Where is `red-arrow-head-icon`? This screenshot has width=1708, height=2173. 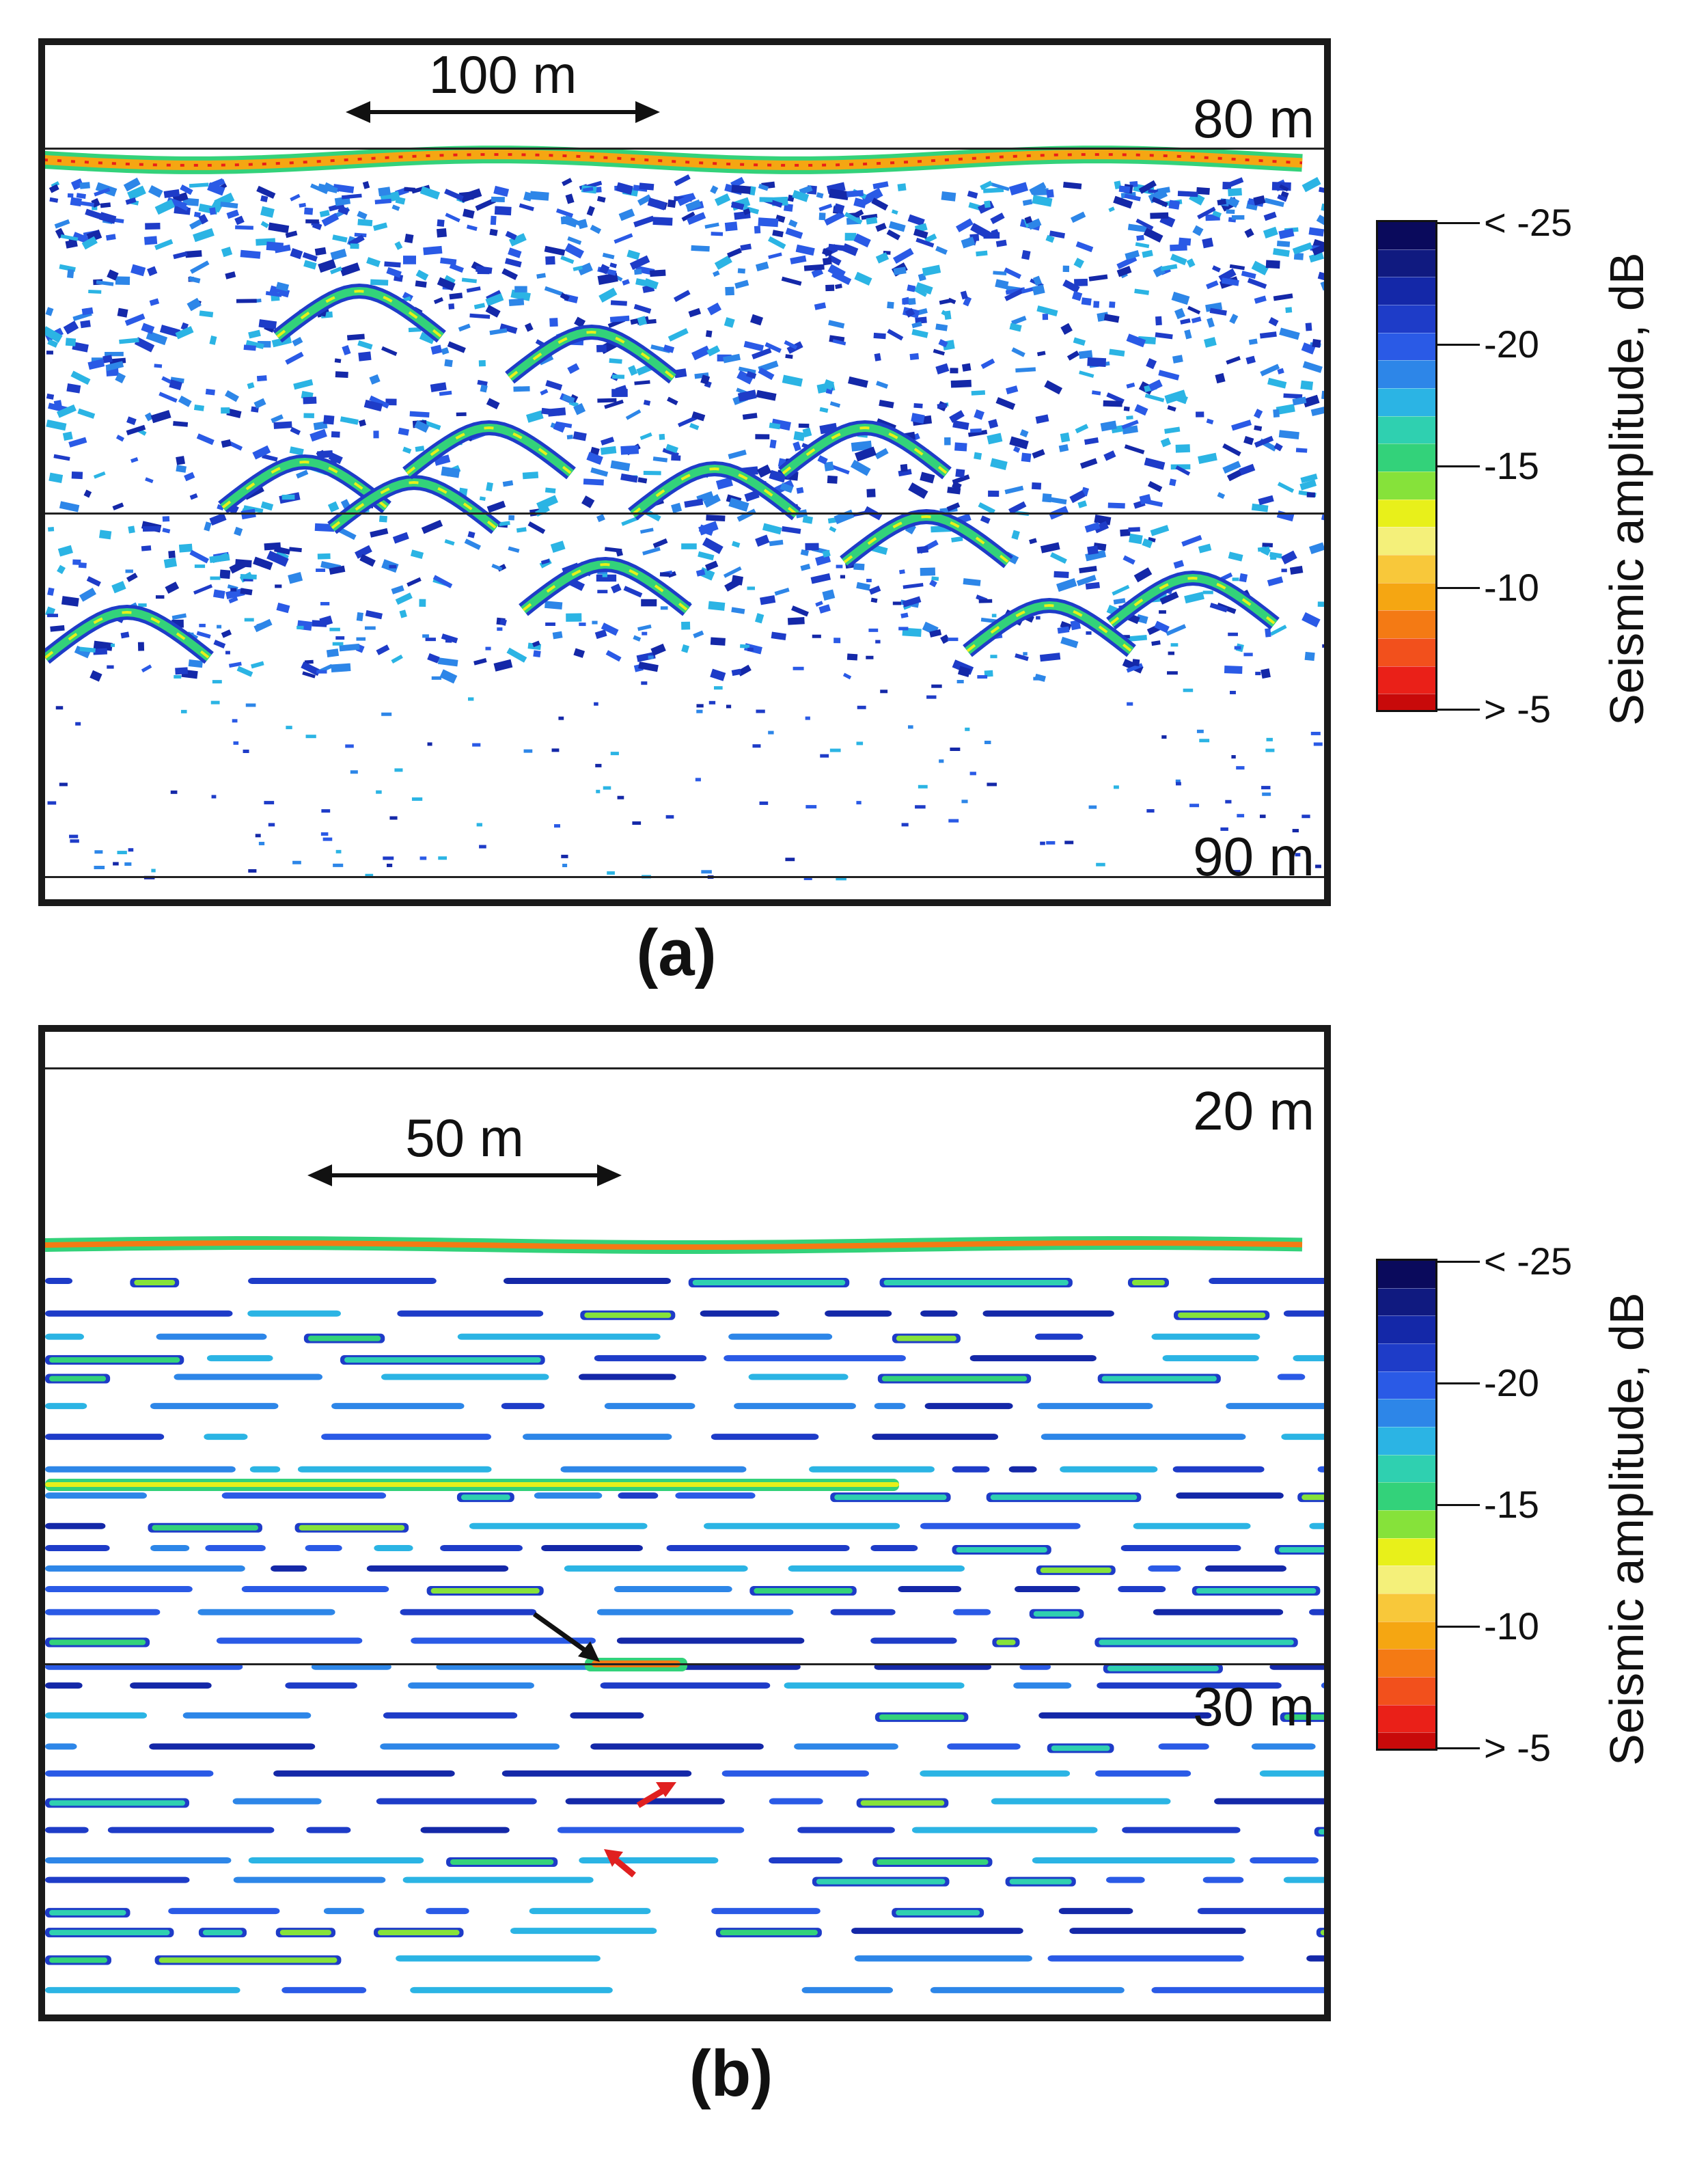
red-arrow-head-icon is located at coordinates (614, 1858).